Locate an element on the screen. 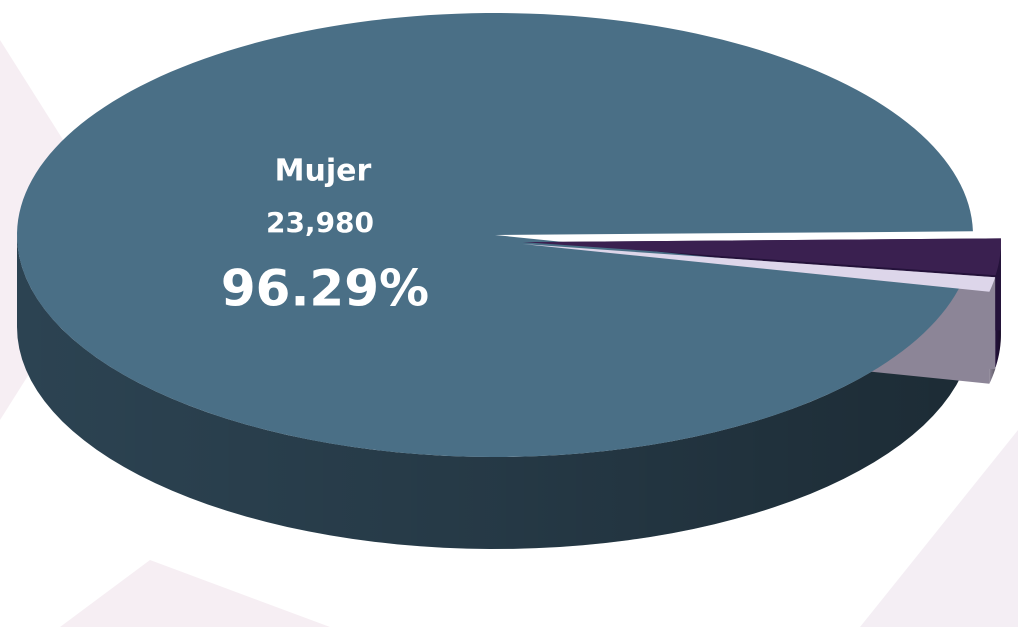 The width and height of the screenshot is (1018, 627). percent-label: 96.29% is located at coordinates (325, 289).